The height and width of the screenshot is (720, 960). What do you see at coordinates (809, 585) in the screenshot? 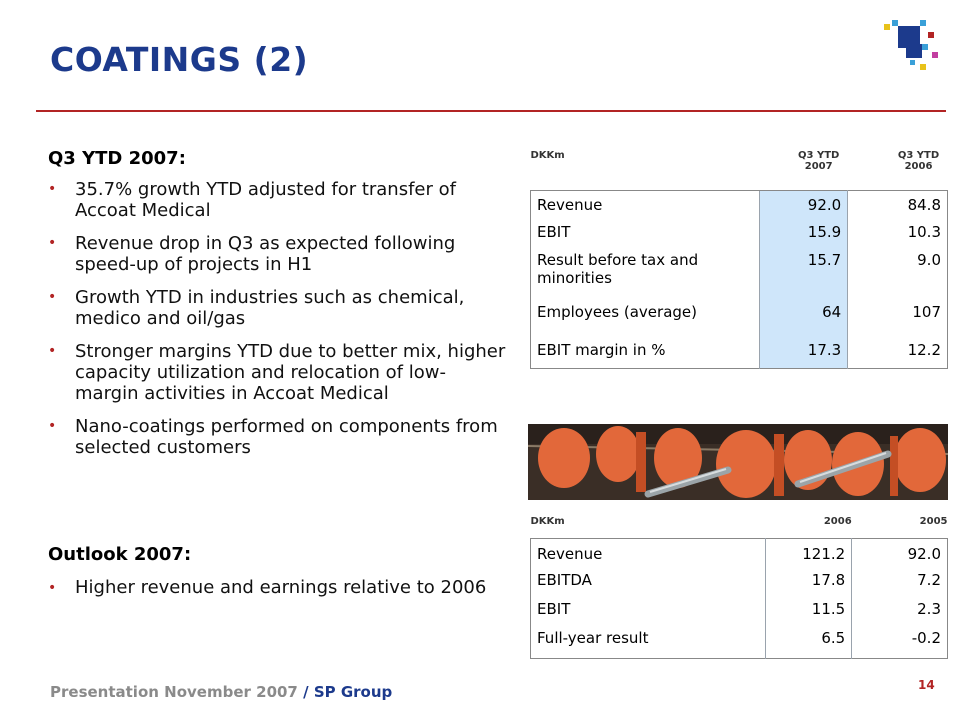
I see `cell-value: 17.8` at bounding box center [809, 585].